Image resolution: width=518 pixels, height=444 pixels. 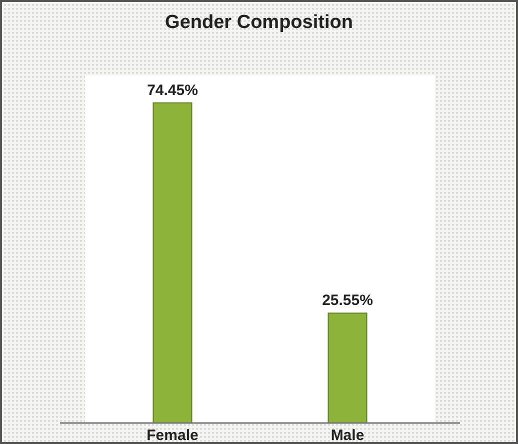 What do you see at coordinates (172, 90) in the screenshot?
I see `data-label: 74.45%` at bounding box center [172, 90].